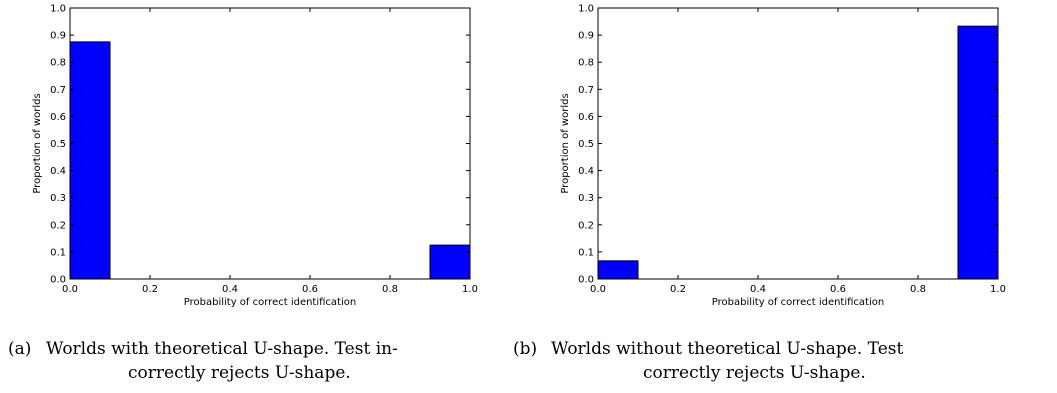 The image size is (1057, 393). What do you see at coordinates (58, 117) in the screenshot?
I see `chart-a-ytick-label: 0.6` at bounding box center [58, 117].